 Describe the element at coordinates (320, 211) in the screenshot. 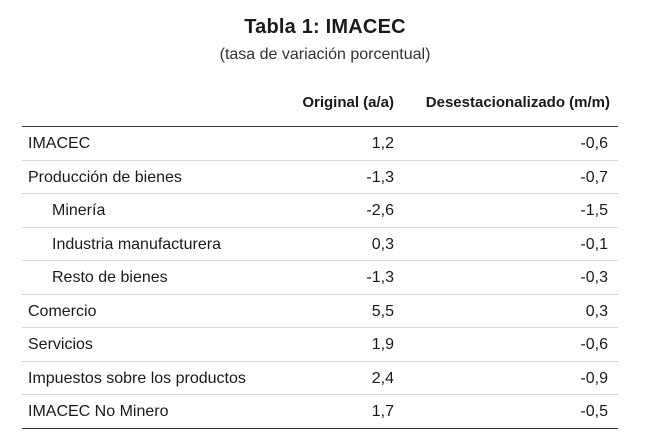

I see `table-row: Minería -2,6 -1,5` at that location.